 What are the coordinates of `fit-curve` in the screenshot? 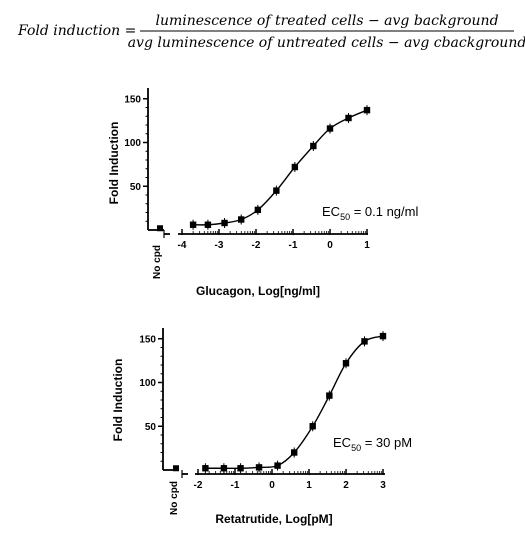 It's located at (280, 167).